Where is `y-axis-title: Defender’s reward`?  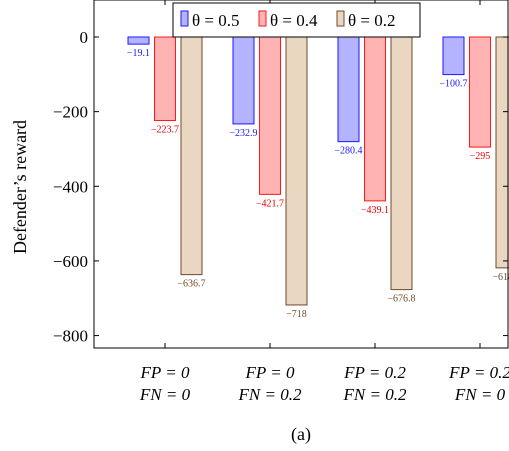 y-axis-title: Defender’s reward is located at coordinates (20, 187).